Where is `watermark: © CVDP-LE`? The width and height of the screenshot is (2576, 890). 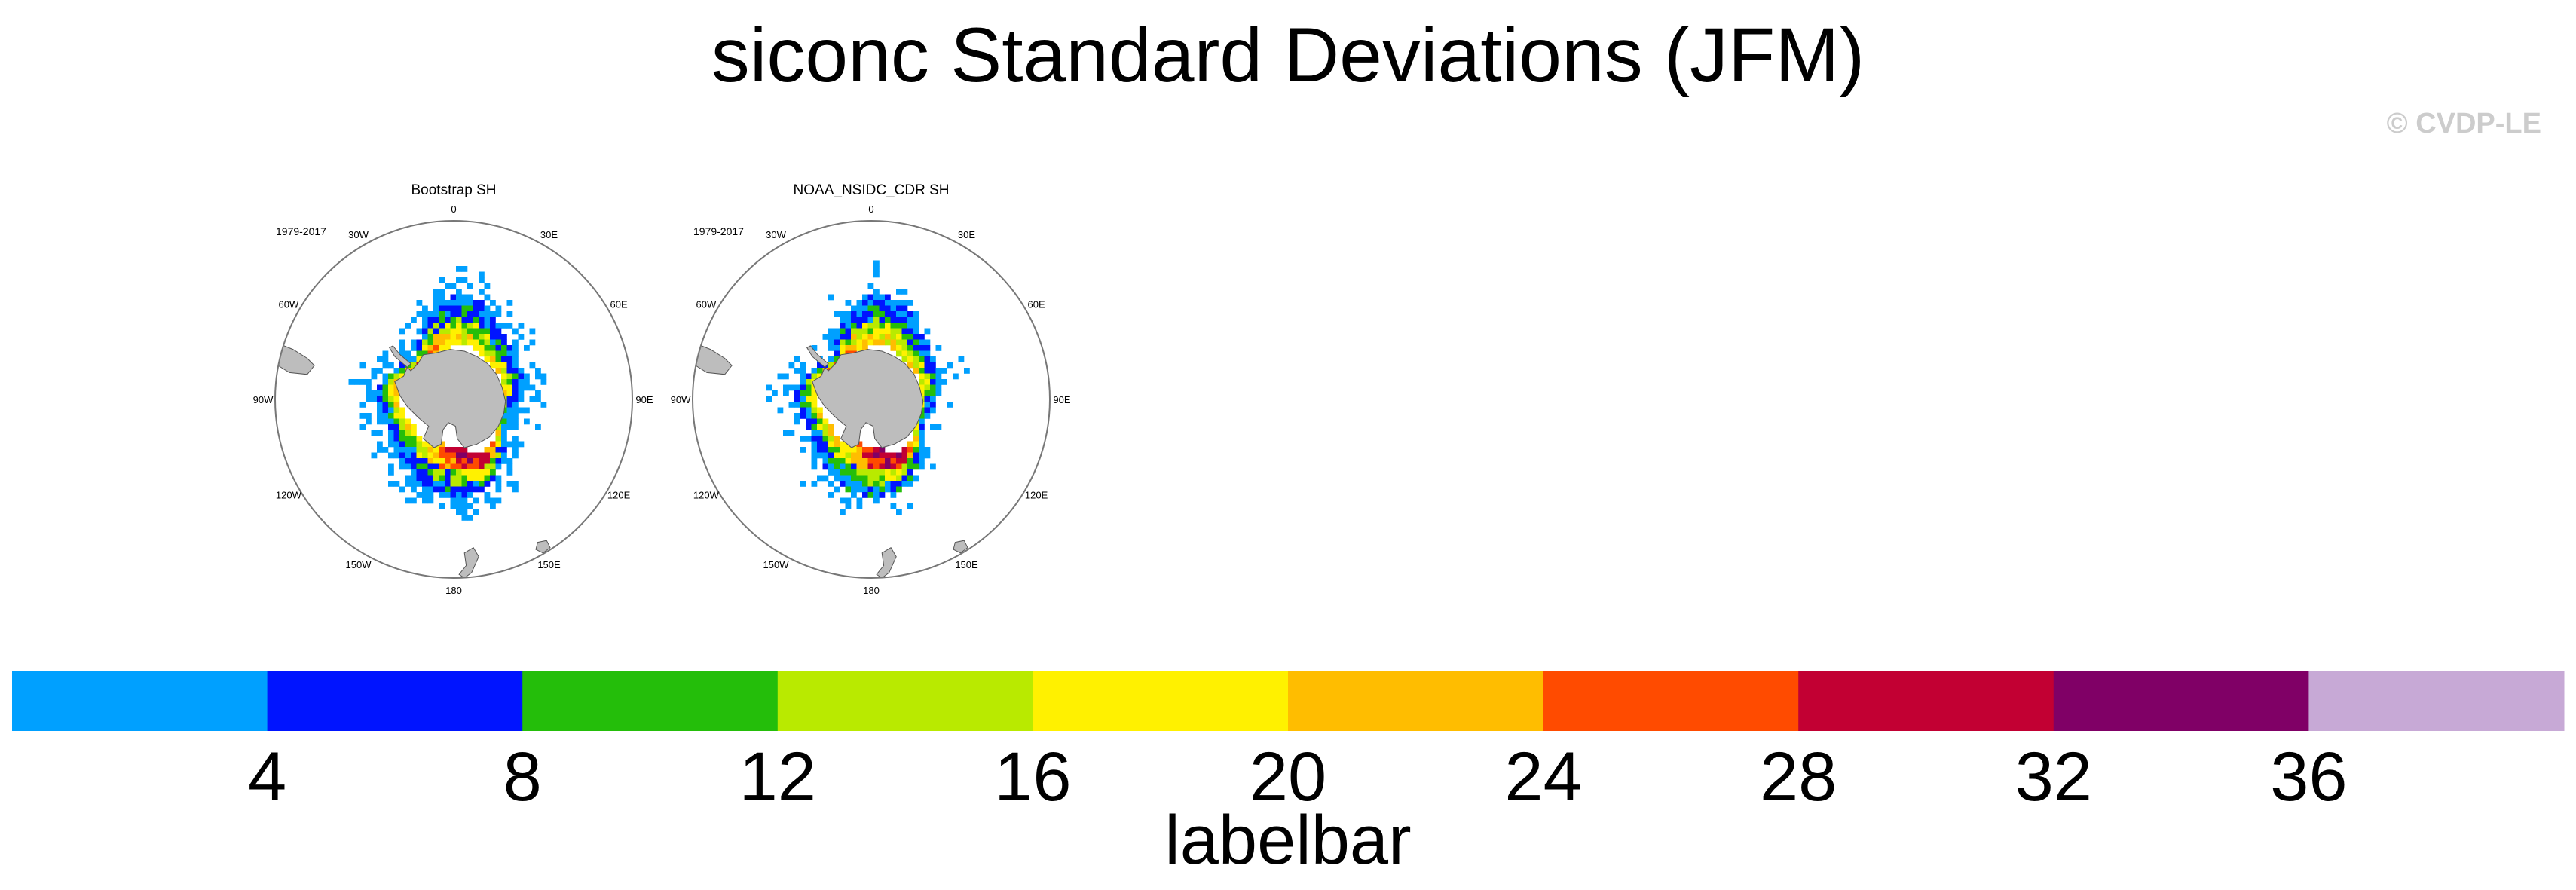
watermark: © CVDP-LE is located at coordinates (2464, 124).